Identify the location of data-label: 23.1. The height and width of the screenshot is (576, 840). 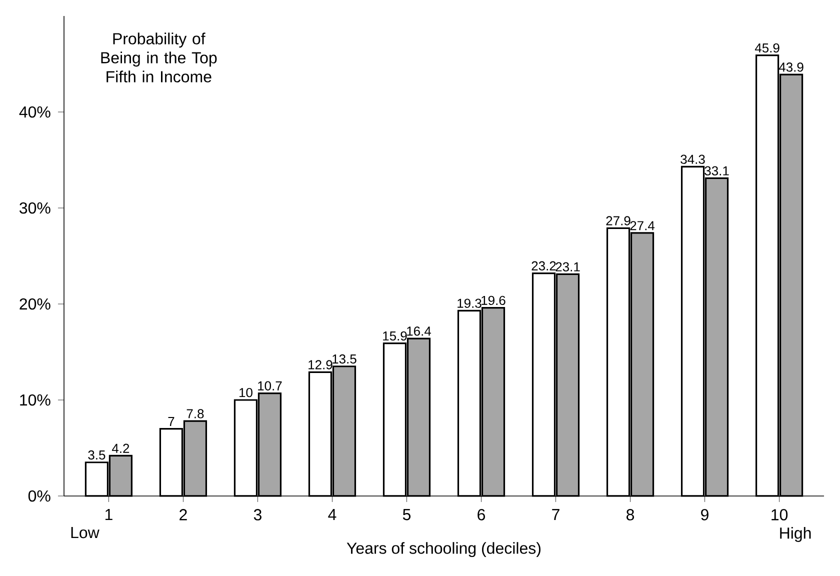
(568, 267).